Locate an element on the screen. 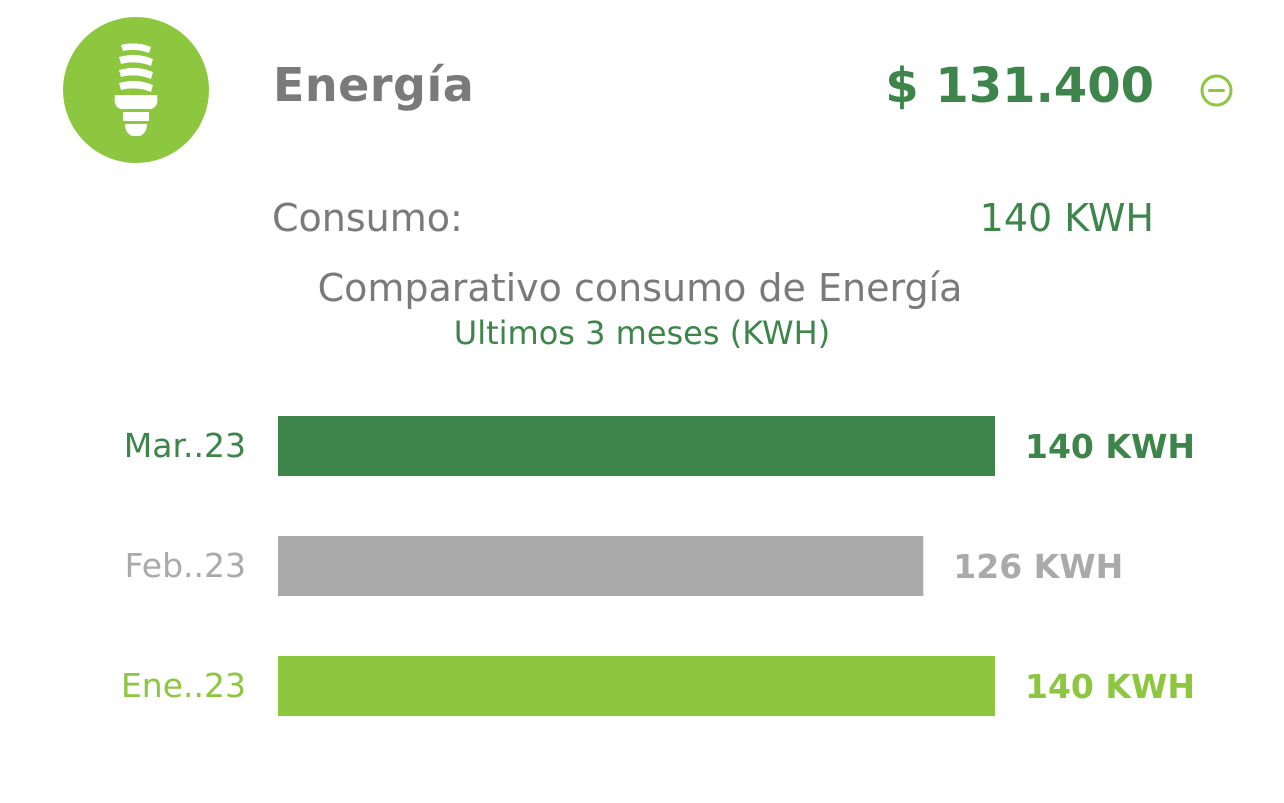  energy-category-icon is located at coordinates (136, 90).